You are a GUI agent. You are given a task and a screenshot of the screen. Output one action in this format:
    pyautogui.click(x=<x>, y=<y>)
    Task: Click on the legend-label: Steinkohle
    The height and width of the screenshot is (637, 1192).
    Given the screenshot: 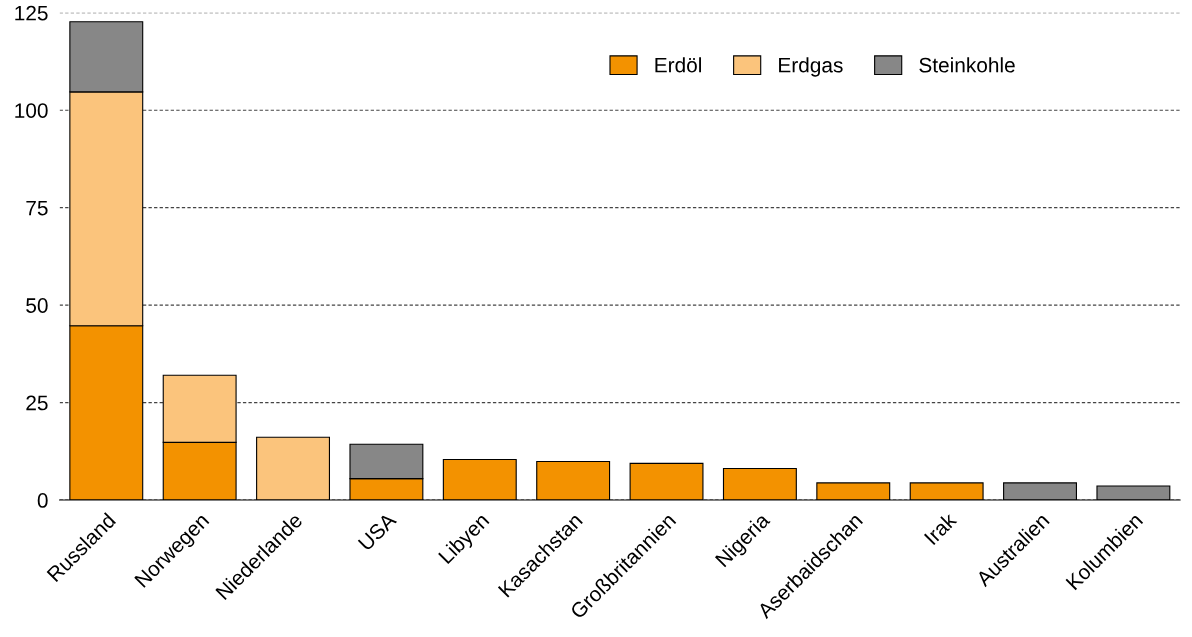 What is the action you would take?
    pyautogui.click(x=967, y=65)
    